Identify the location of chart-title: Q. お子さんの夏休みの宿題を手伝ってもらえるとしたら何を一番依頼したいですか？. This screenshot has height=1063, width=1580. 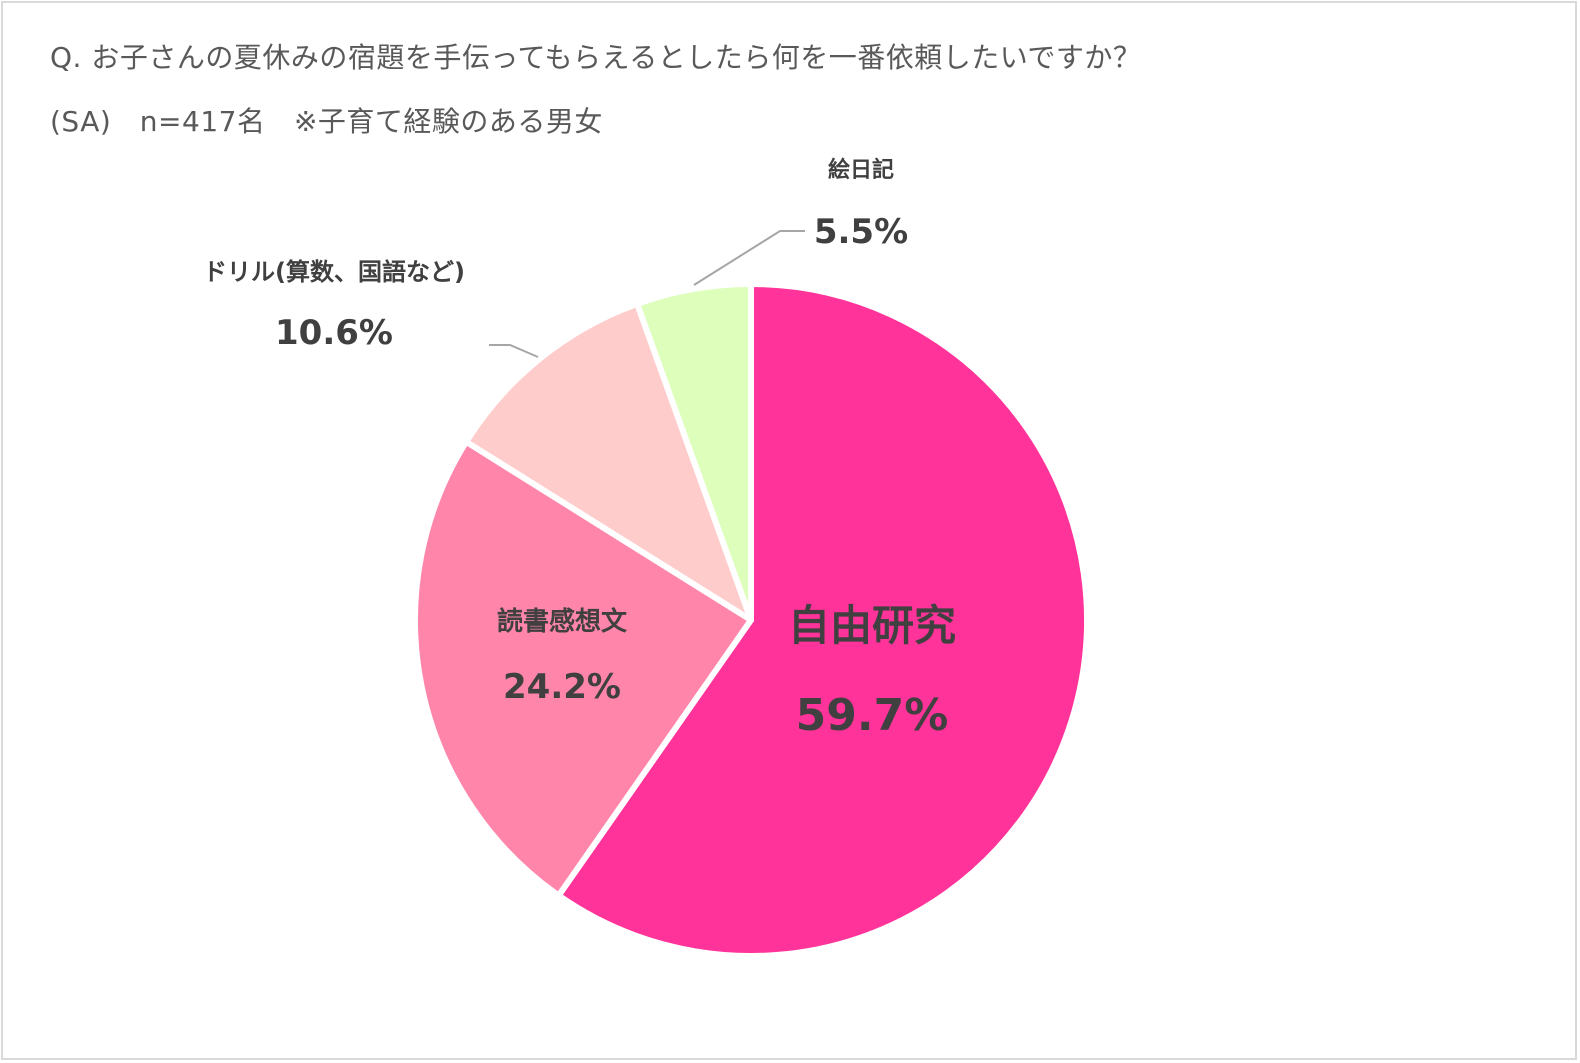
(596, 57).